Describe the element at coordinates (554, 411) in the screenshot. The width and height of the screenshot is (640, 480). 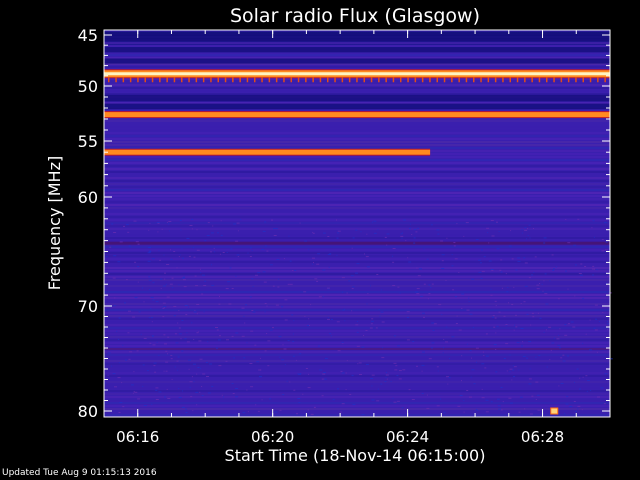
I see `burst-marker` at that location.